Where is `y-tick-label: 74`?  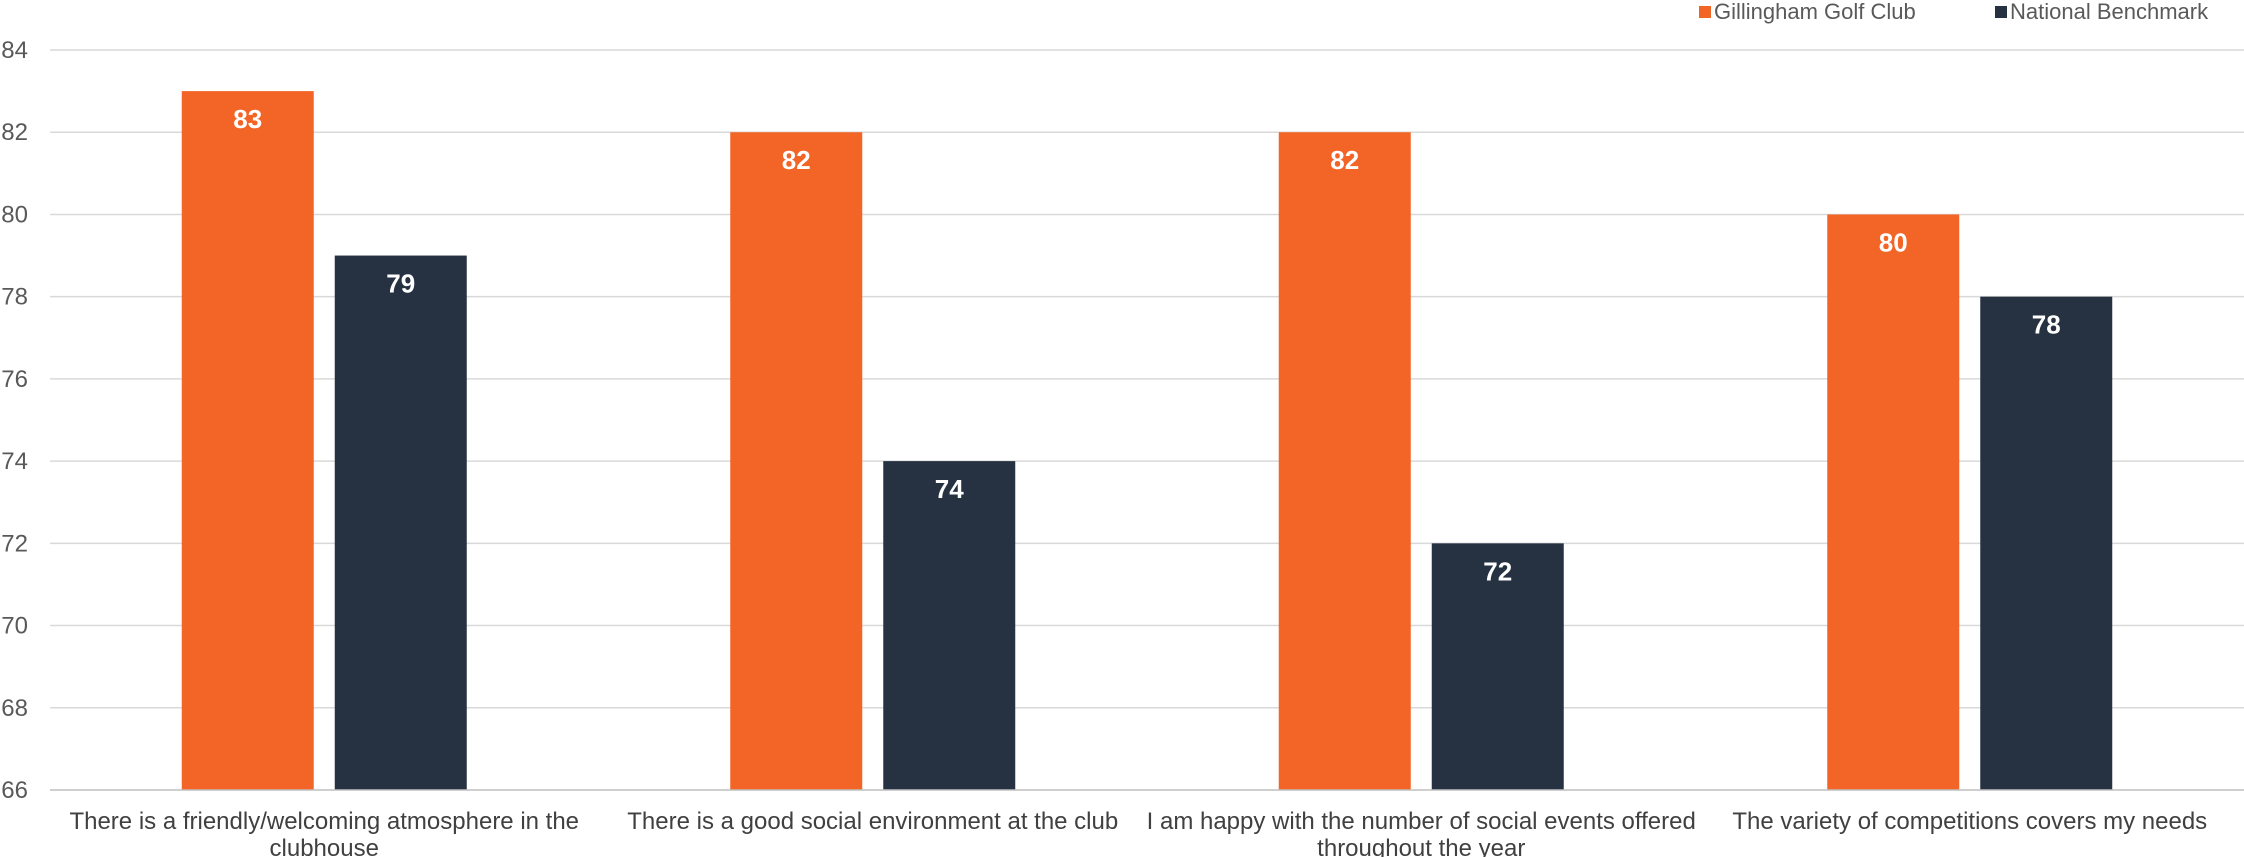 y-tick-label: 74 is located at coordinates (14, 461).